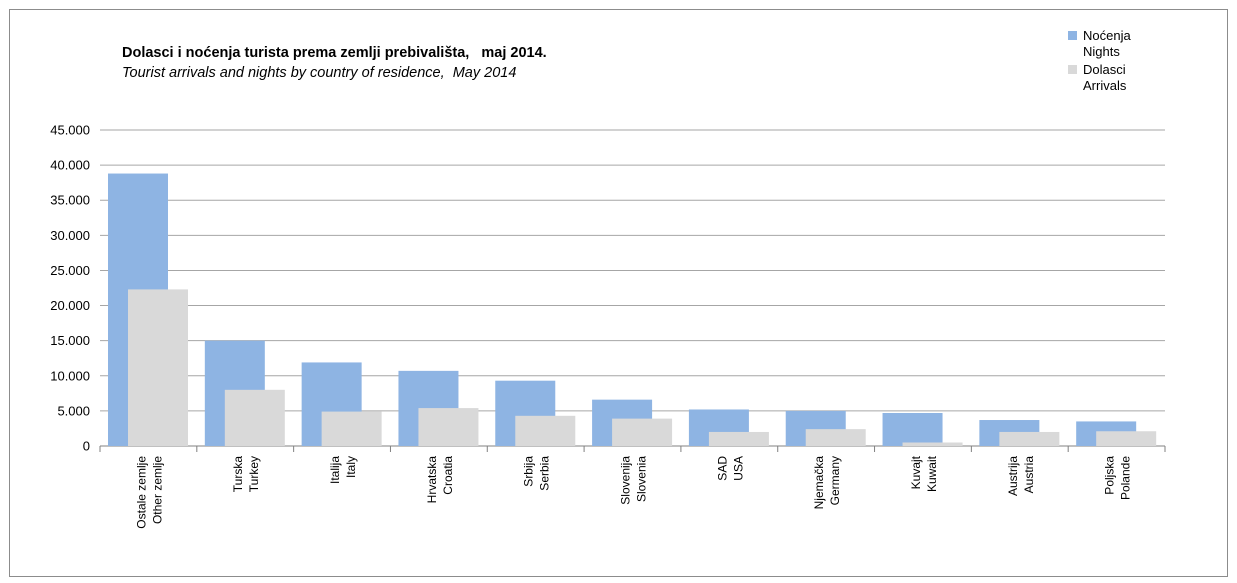 The image size is (1237, 583). I want to click on y-tick-label: 15.000, so click(70, 340).